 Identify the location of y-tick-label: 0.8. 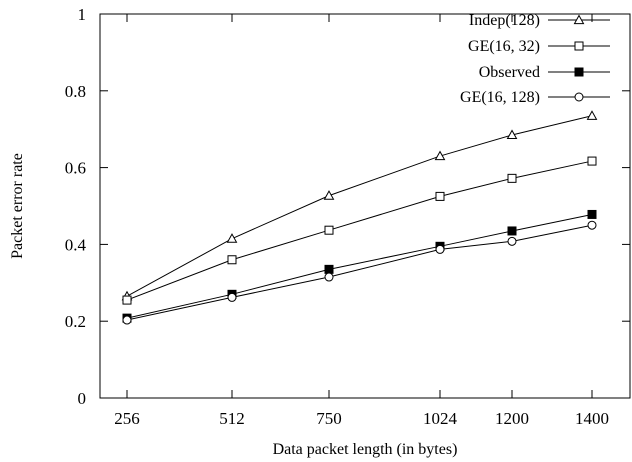
(75, 91).